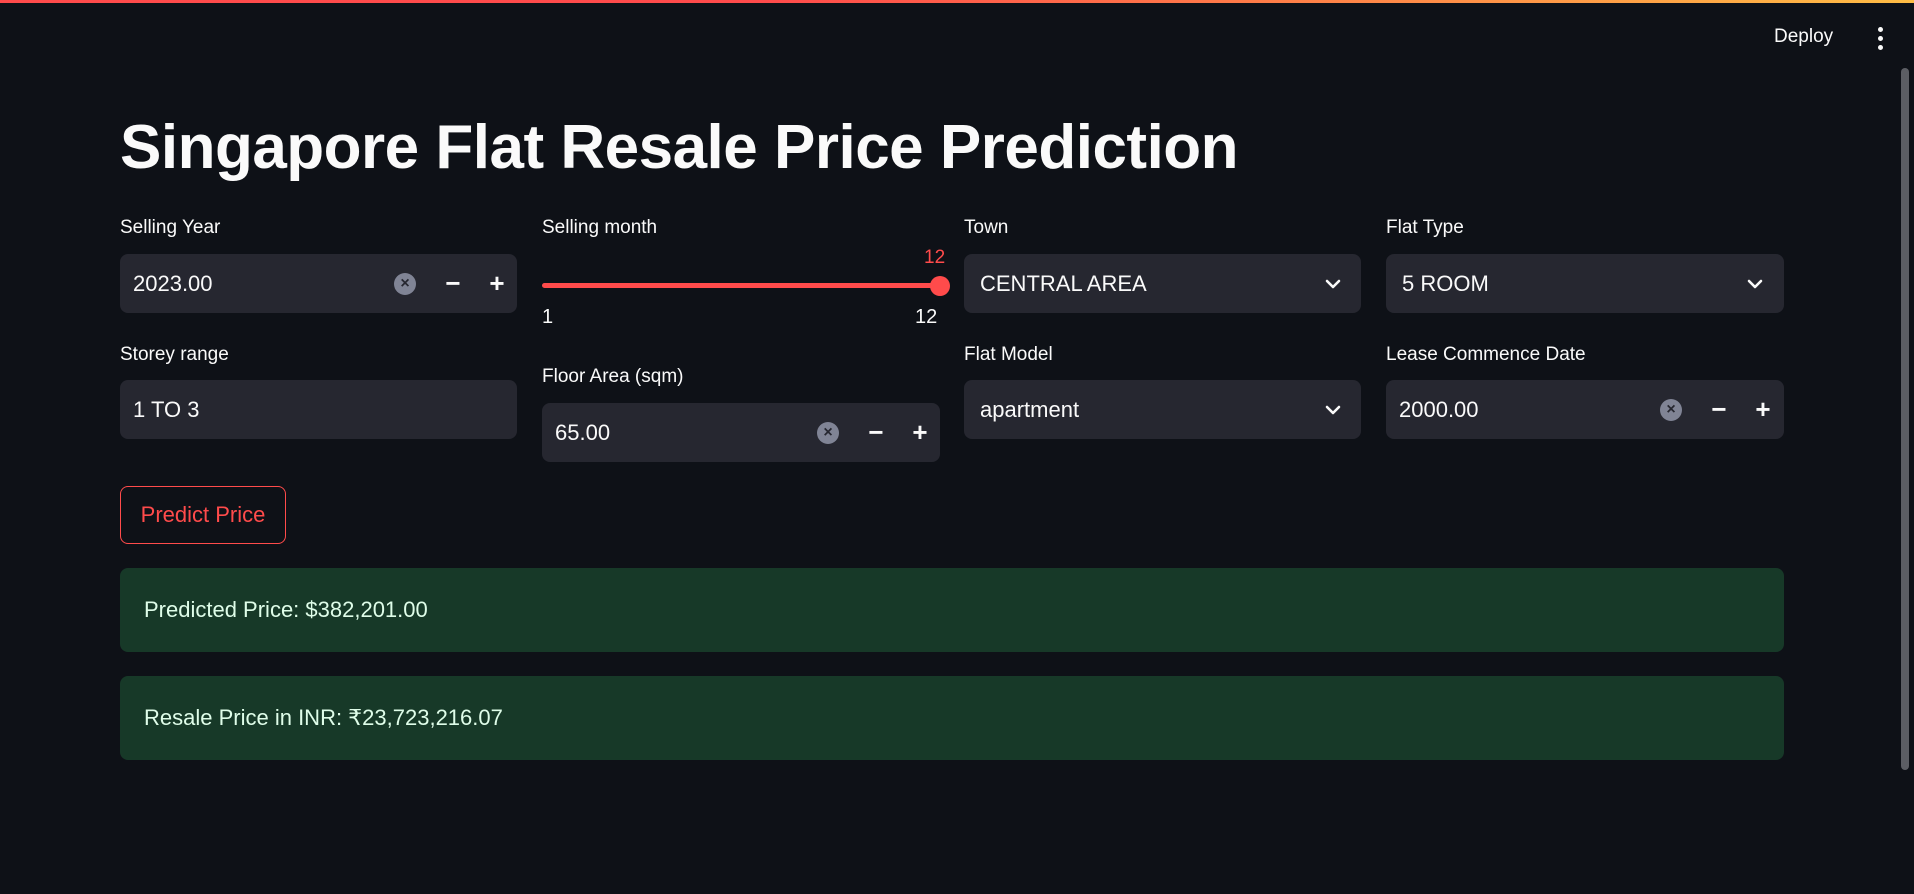 The width and height of the screenshot is (1914, 894). What do you see at coordinates (1763, 409) in the screenshot?
I see `lease-commence-date-increment-button: +` at bounding box center [1763, 409].